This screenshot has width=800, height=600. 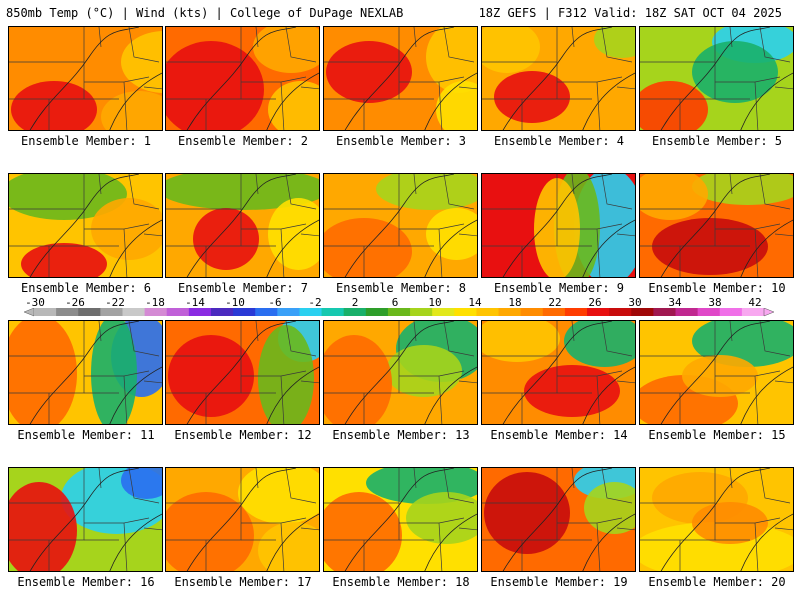 I want to click on ensemble-member-label: Ensemble Member: 13, so click(x=401, y=435).